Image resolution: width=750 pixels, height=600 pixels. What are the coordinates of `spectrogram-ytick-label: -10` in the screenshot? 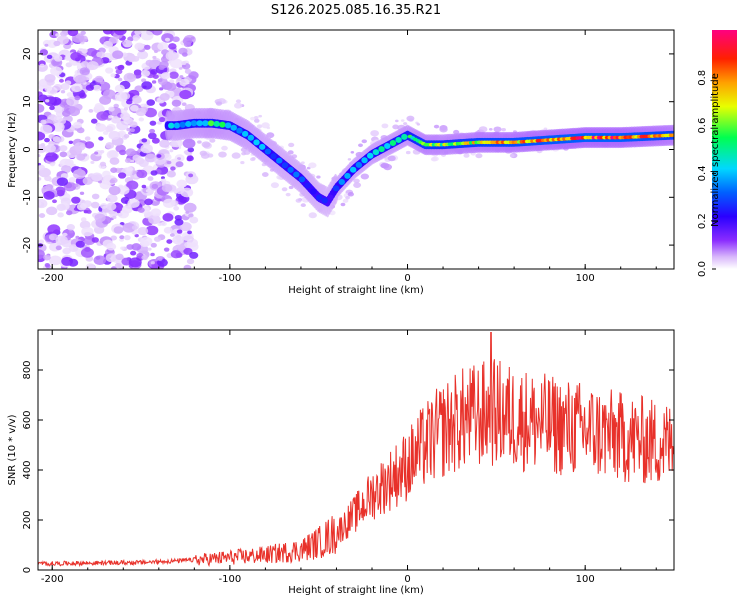 It's located at (27, 197).